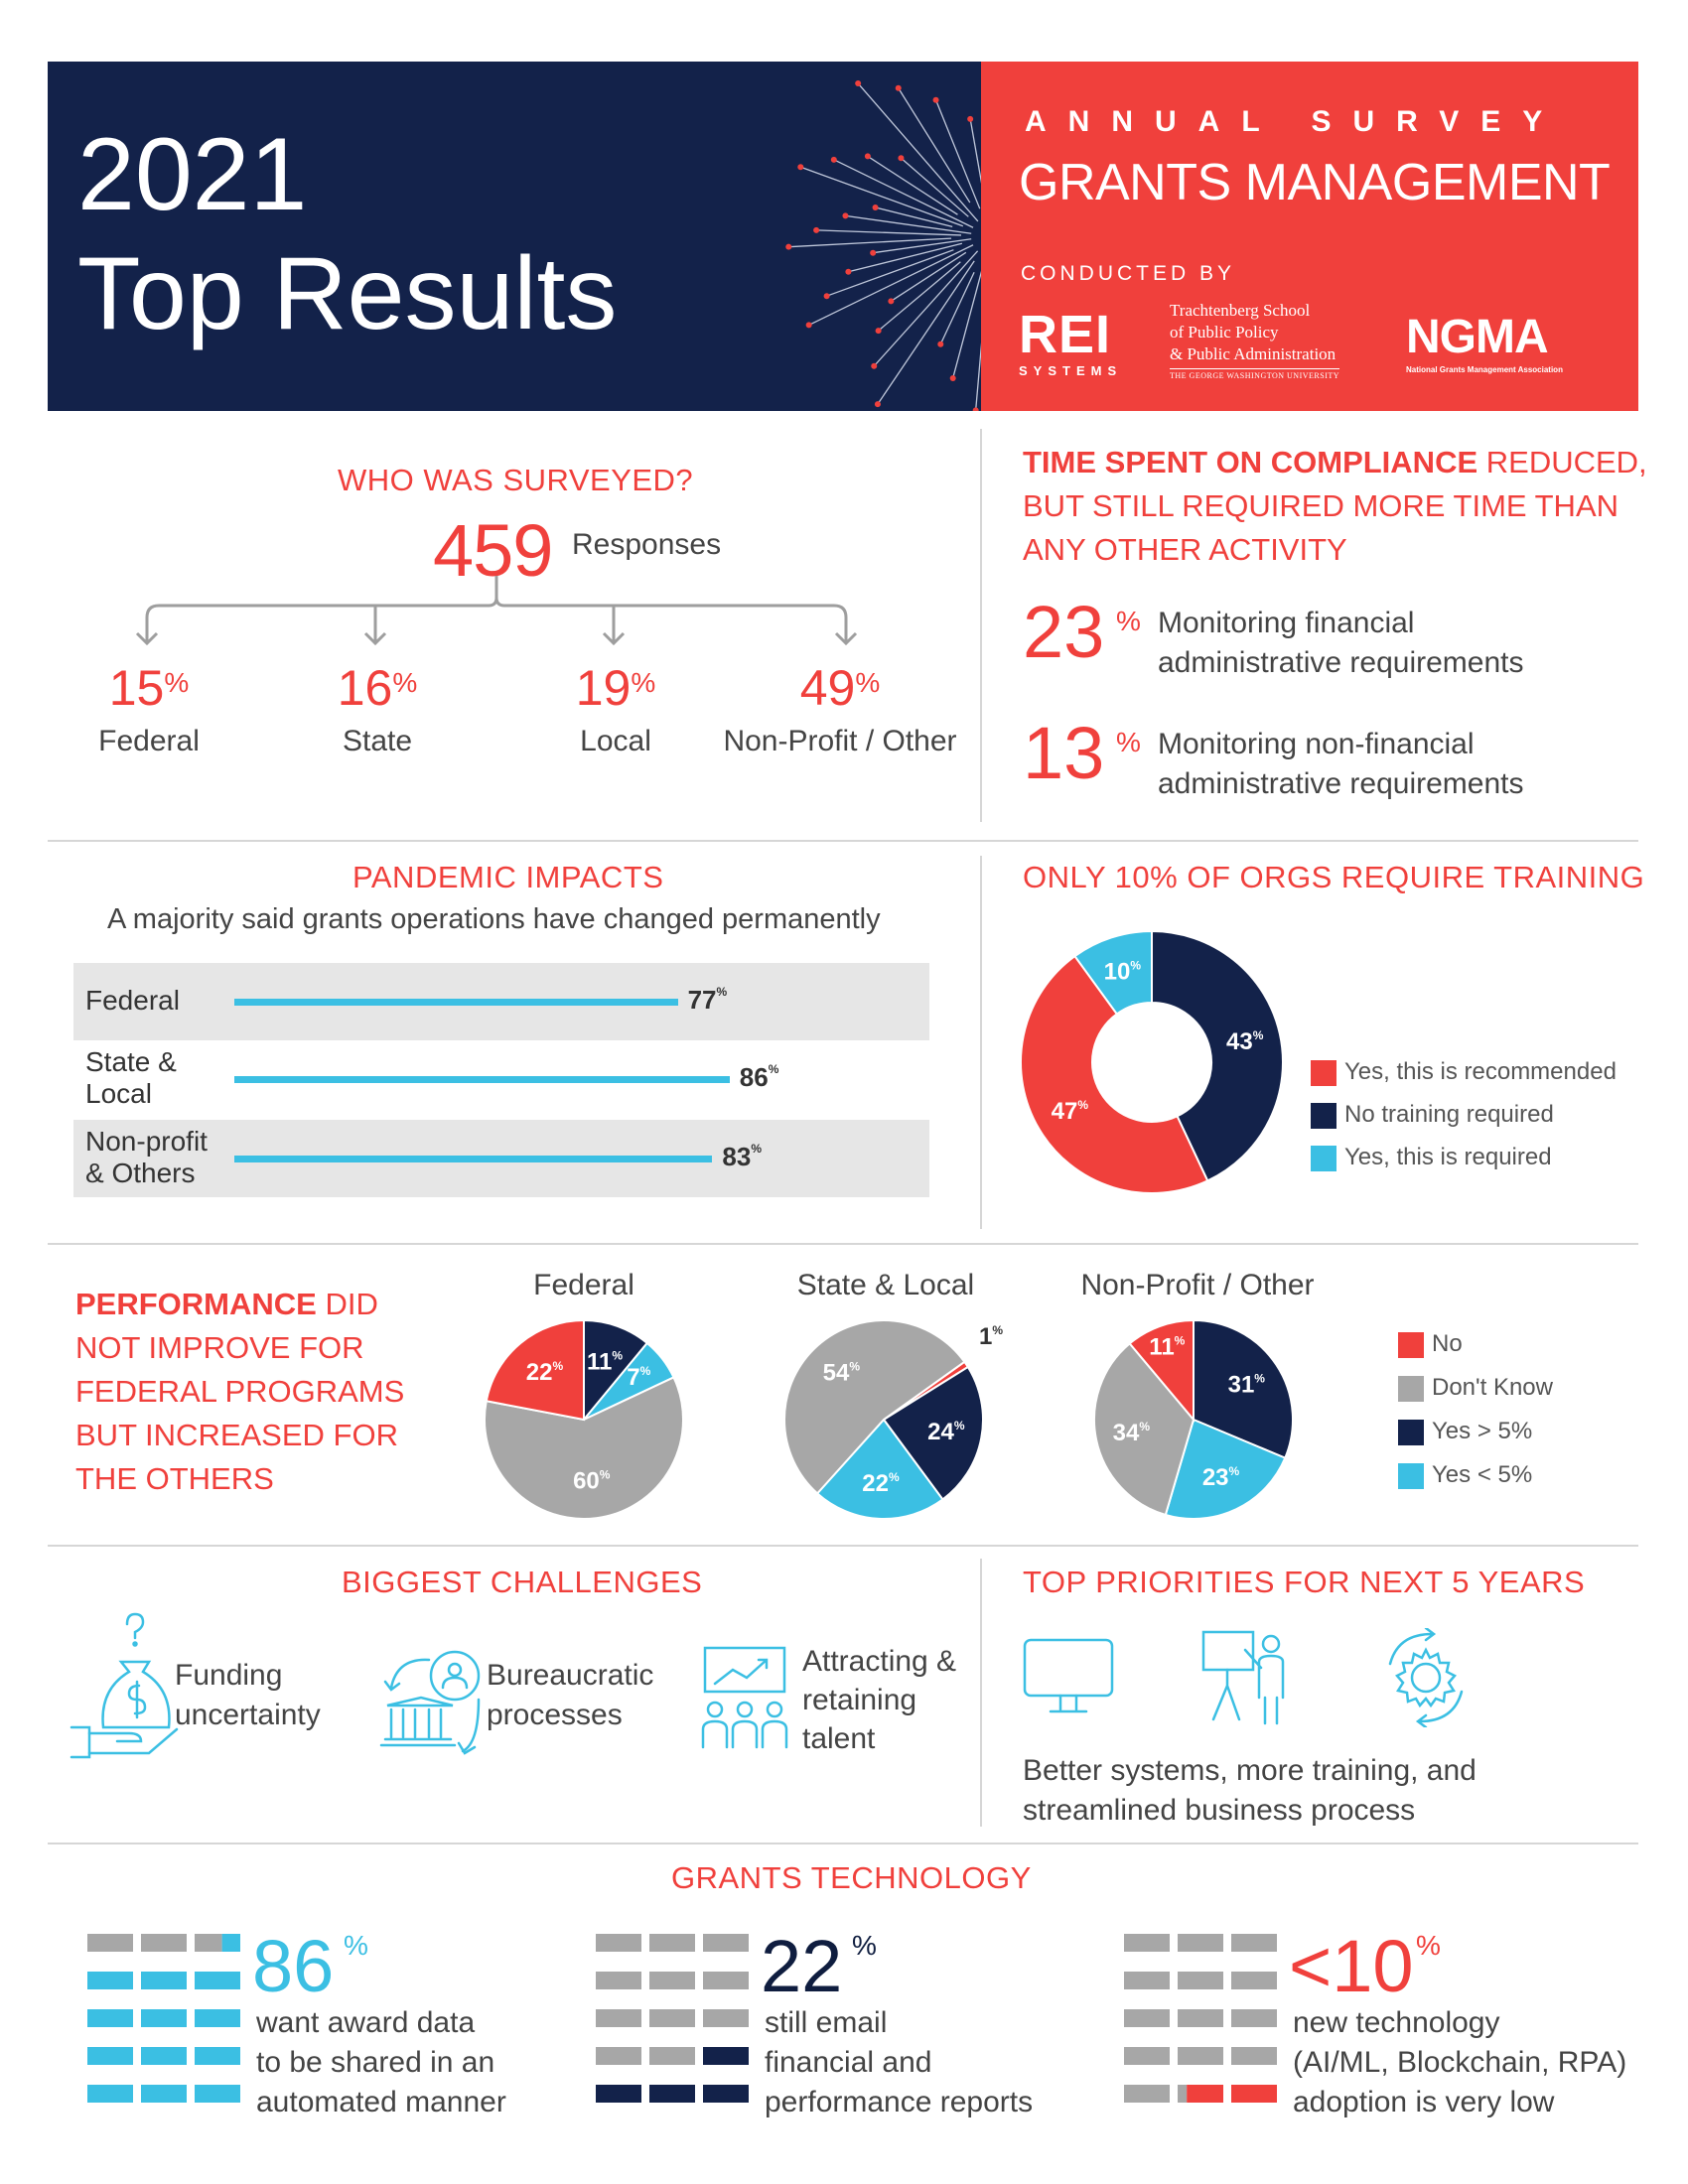  I want to click on group-value: 49, so click(827, 688).